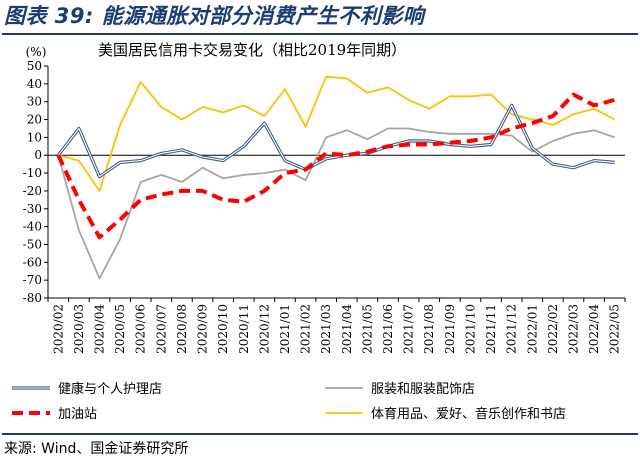  Describe the element at coordinates (32, 173) in the screenshot. I see `y-tick-label: -10` at that location.